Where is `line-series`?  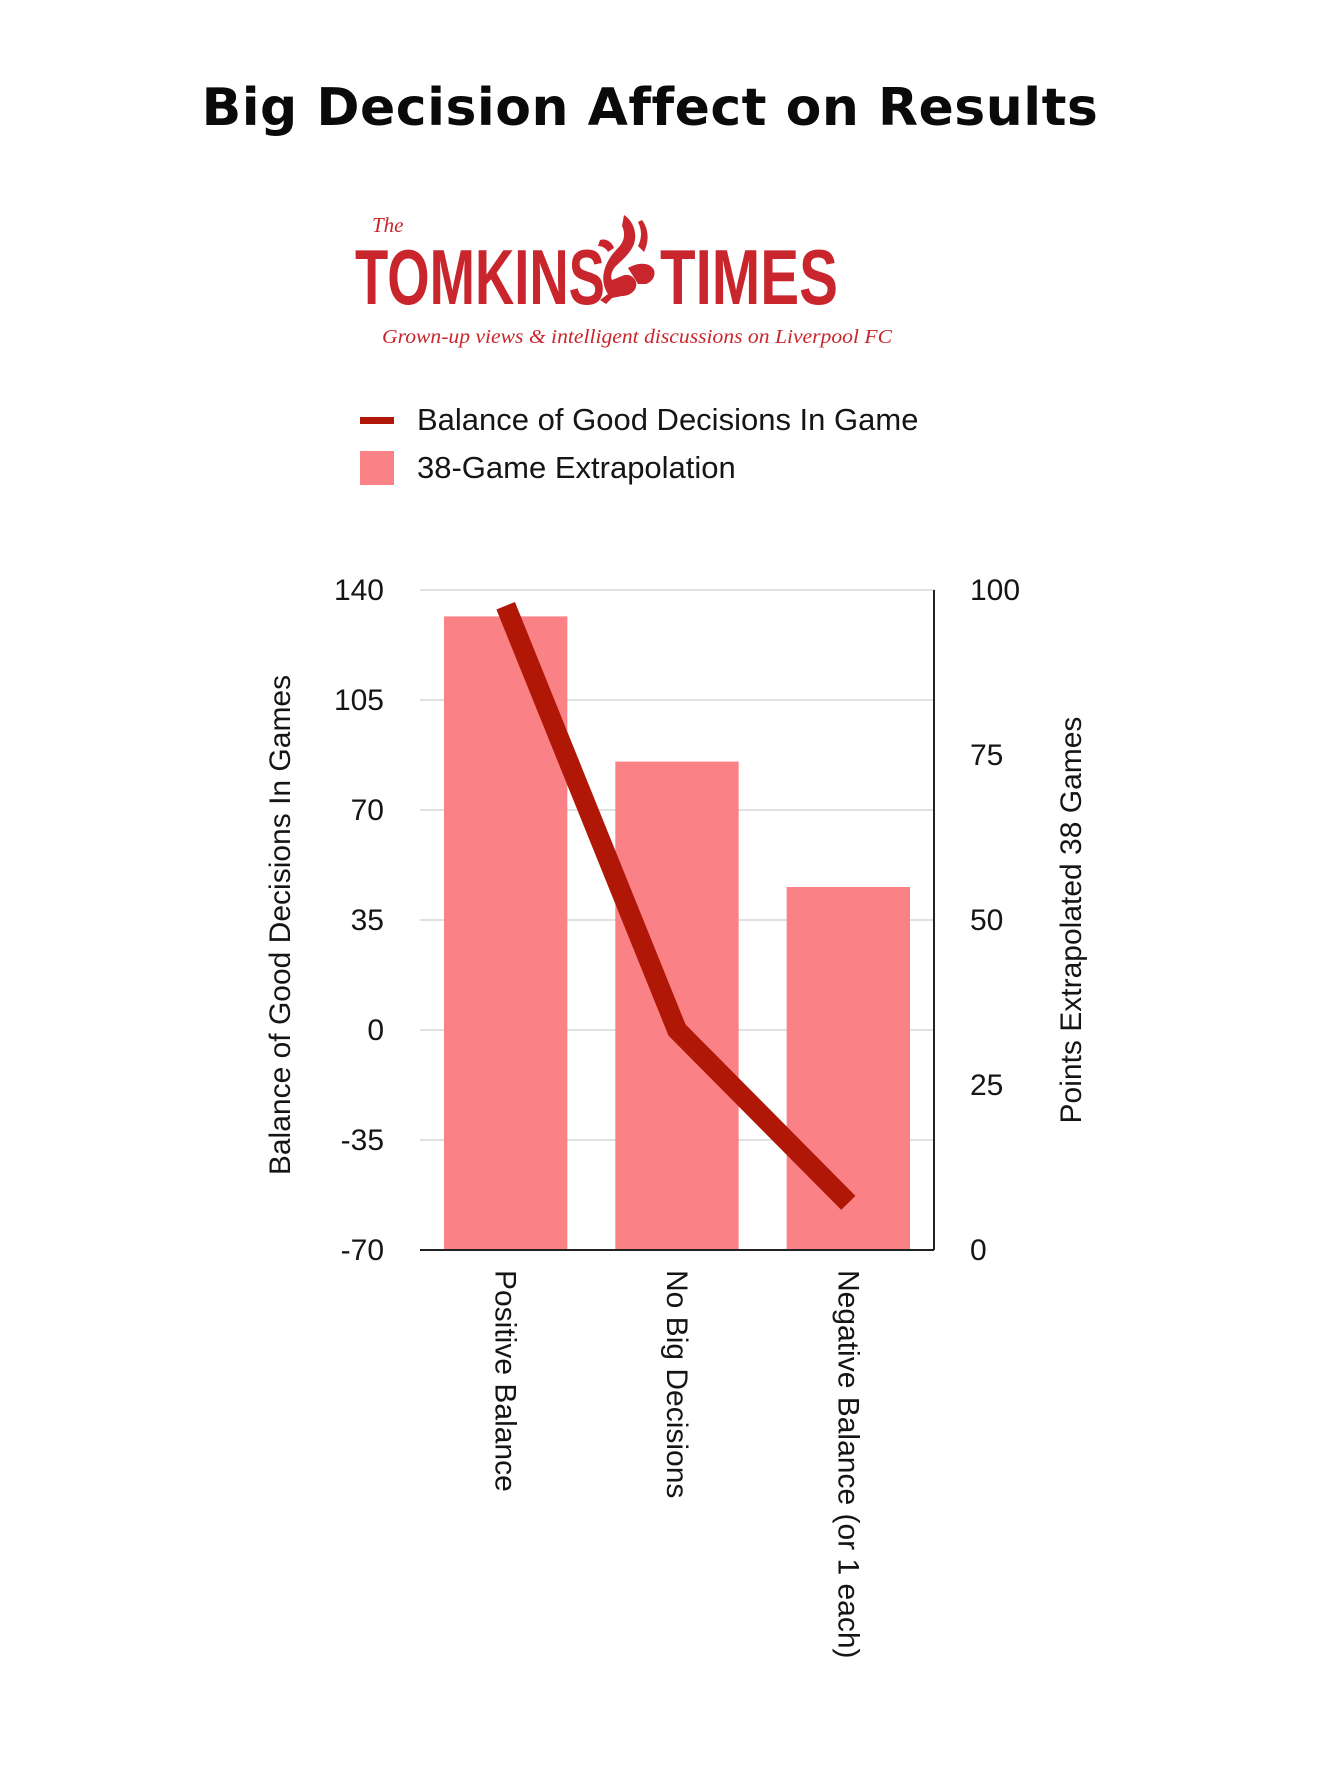
line-series is located at coordinates (676, 905).